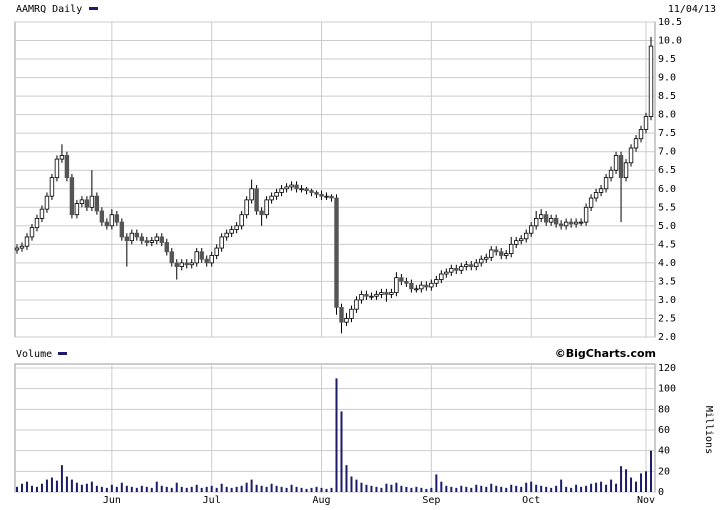 The width and height of the screenshot is (720, 510). I want to click on volume-title: Volume, so click(34, 354).